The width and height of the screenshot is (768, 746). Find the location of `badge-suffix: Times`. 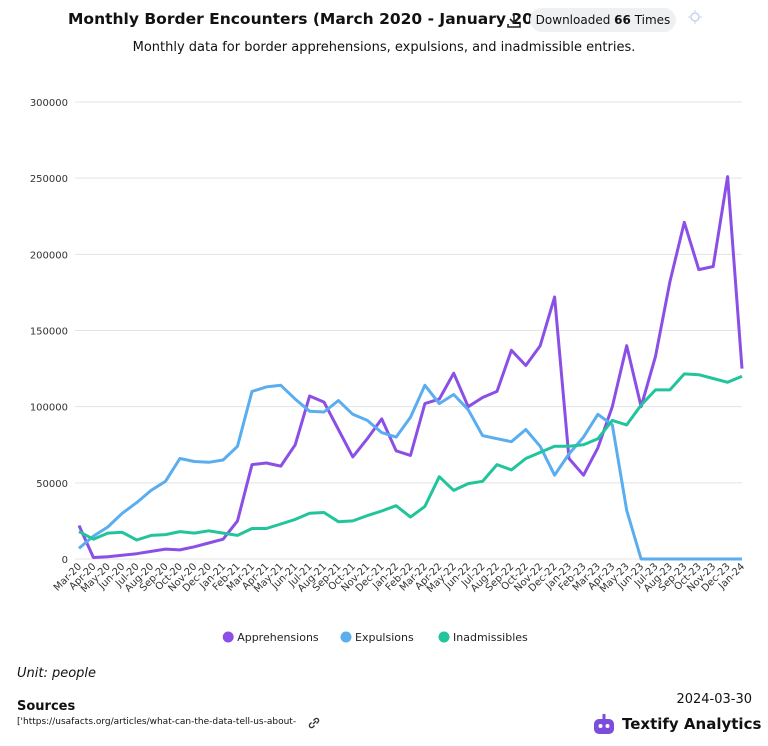

badge-suffix: Times is located at coordinates (652, 20).